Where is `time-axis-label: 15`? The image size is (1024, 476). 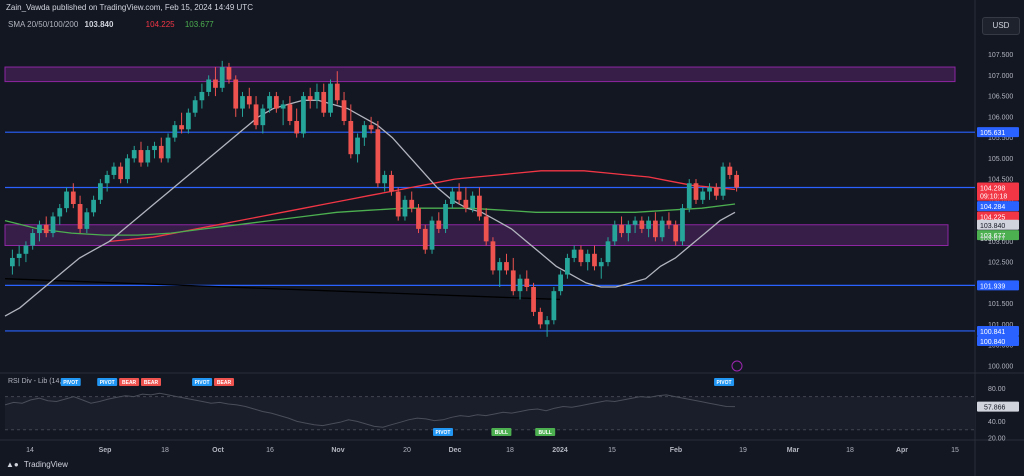
time-axis-label: 15 is located at coordinates (955, 450).